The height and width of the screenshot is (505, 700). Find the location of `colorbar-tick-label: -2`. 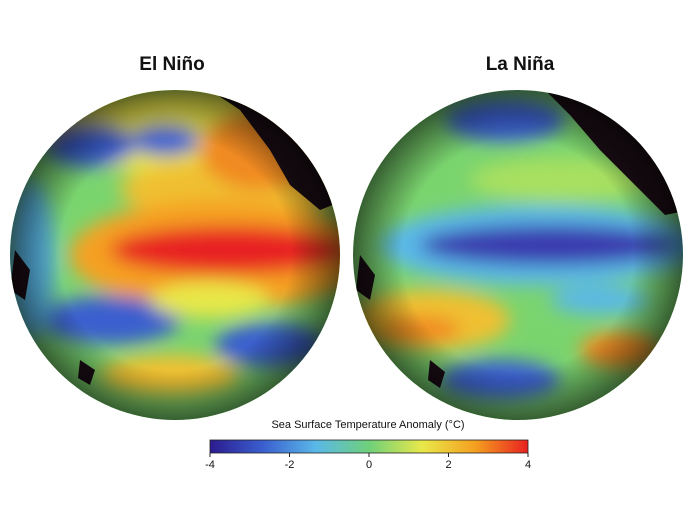

colorbar-tick-label: -2 is located at coordinates (290, 465).